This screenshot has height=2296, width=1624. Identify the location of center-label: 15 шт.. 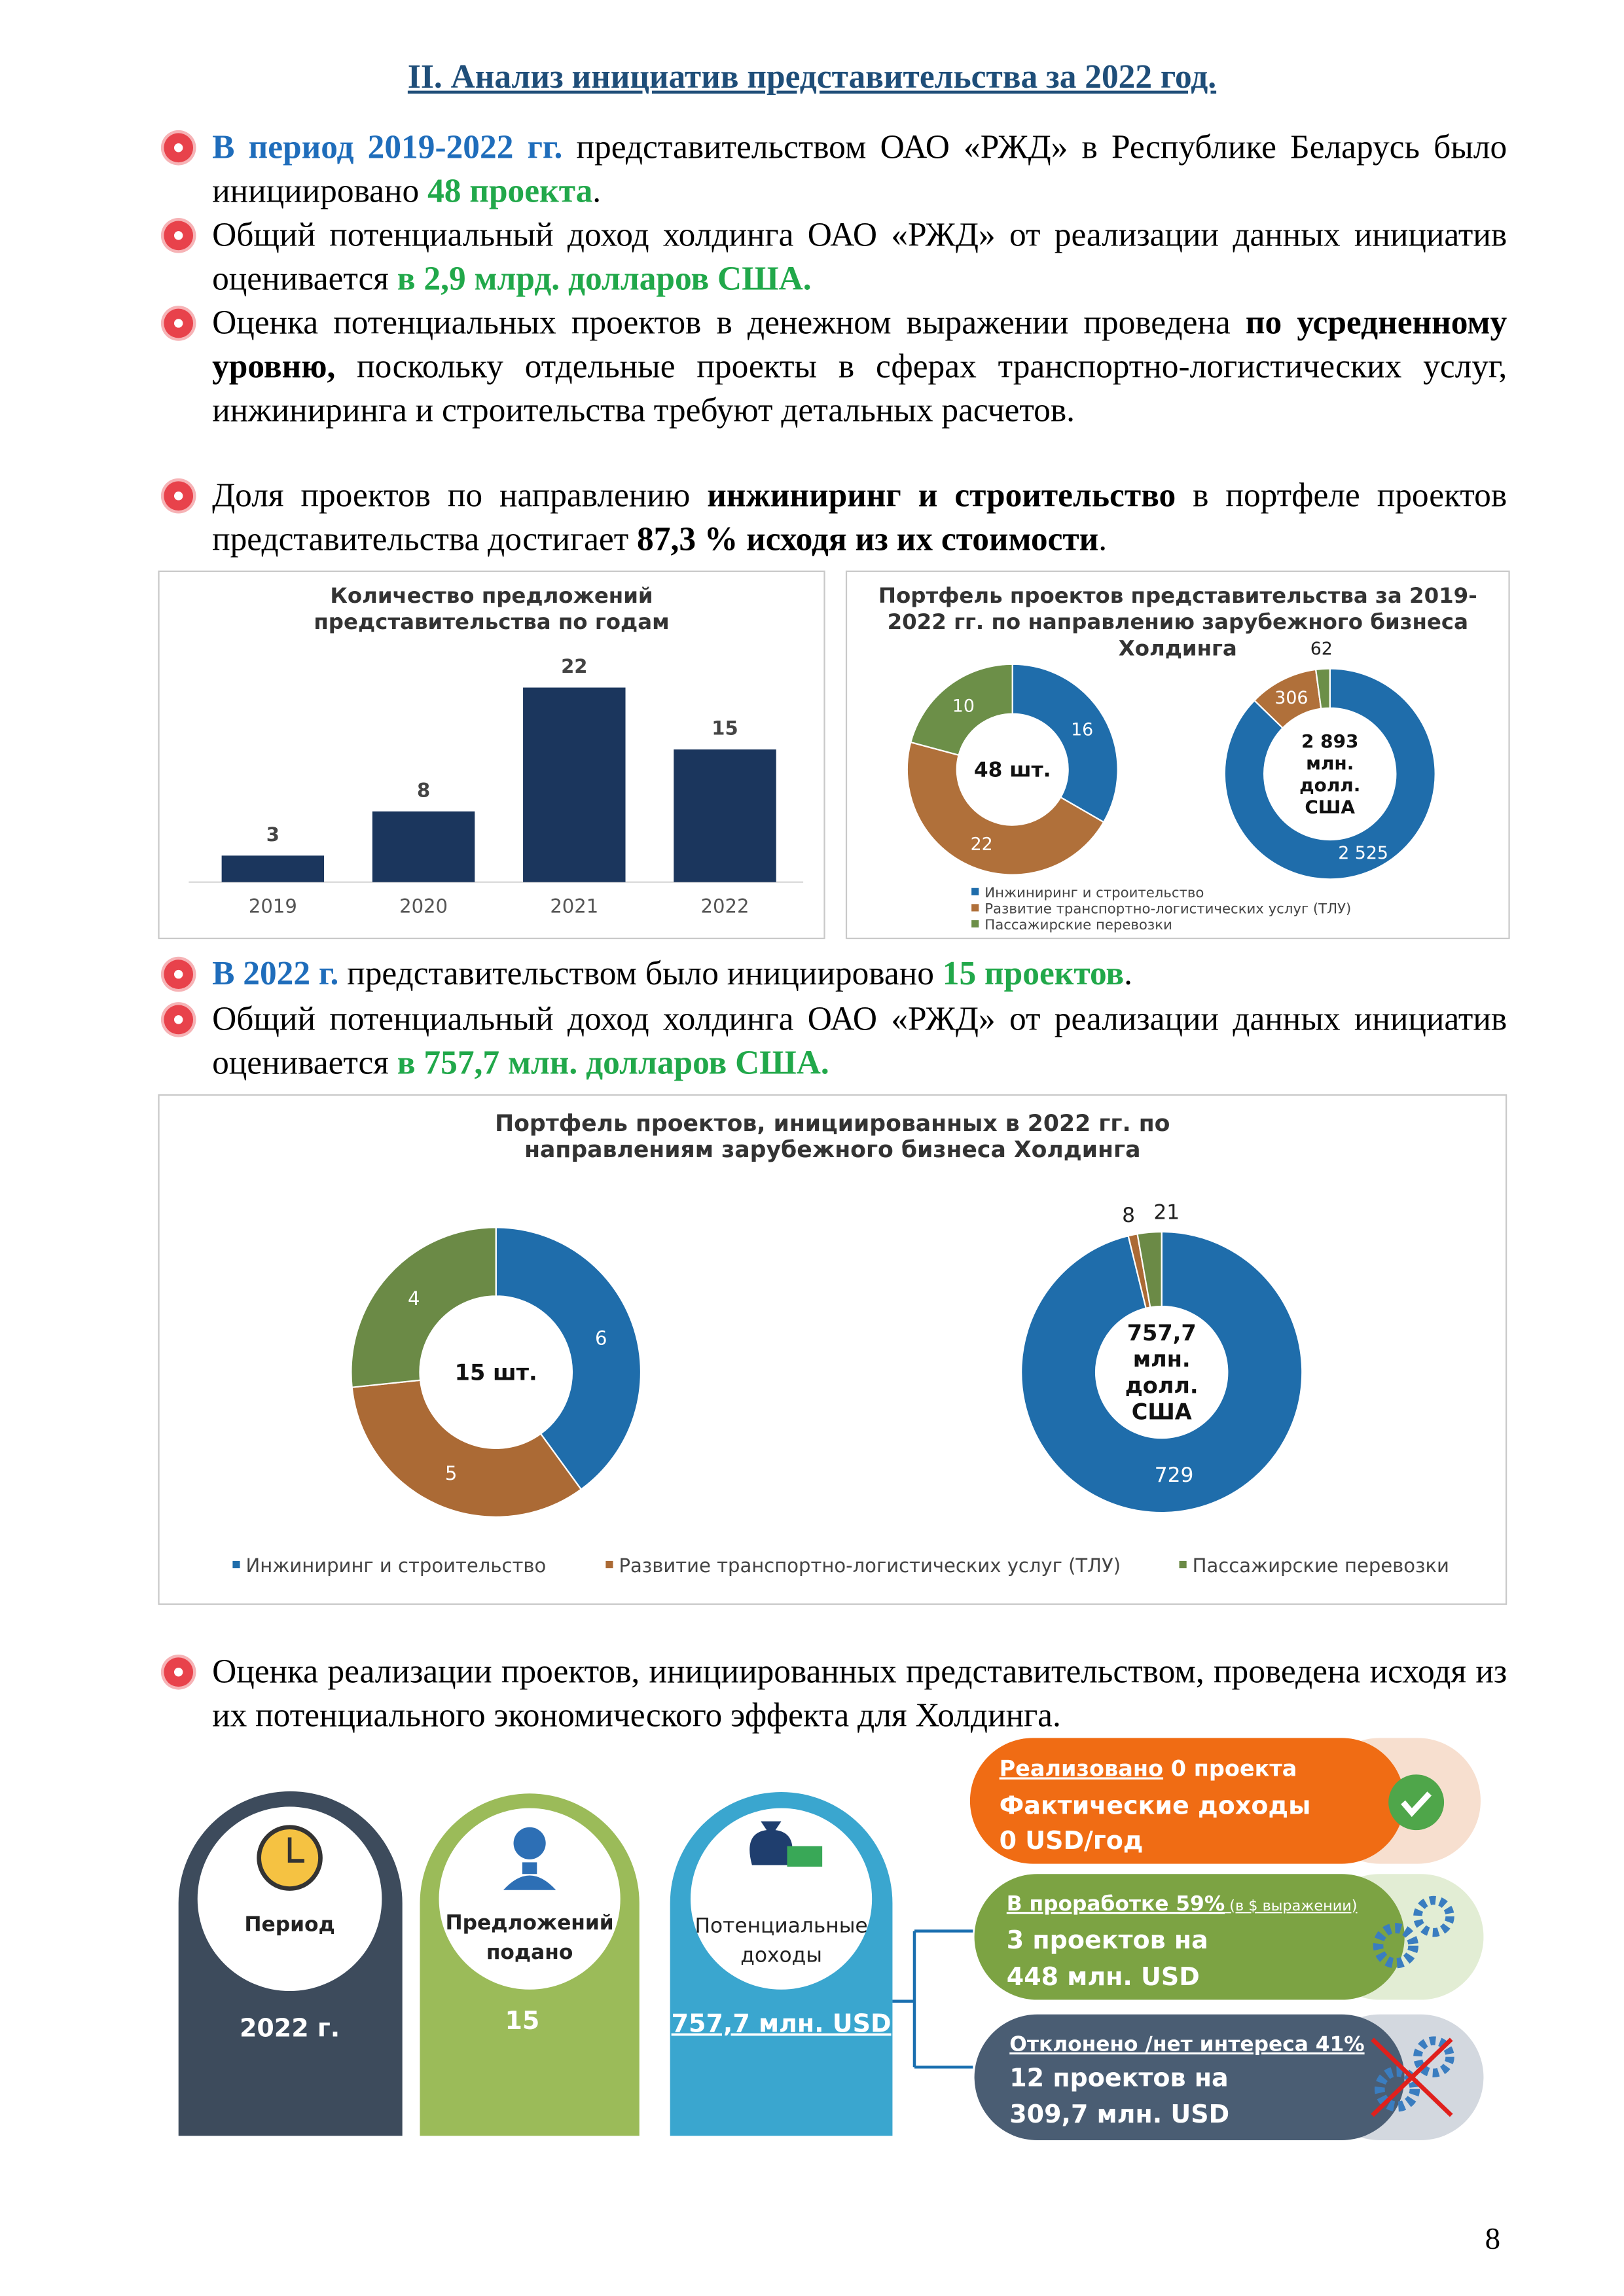
(496, 1372).